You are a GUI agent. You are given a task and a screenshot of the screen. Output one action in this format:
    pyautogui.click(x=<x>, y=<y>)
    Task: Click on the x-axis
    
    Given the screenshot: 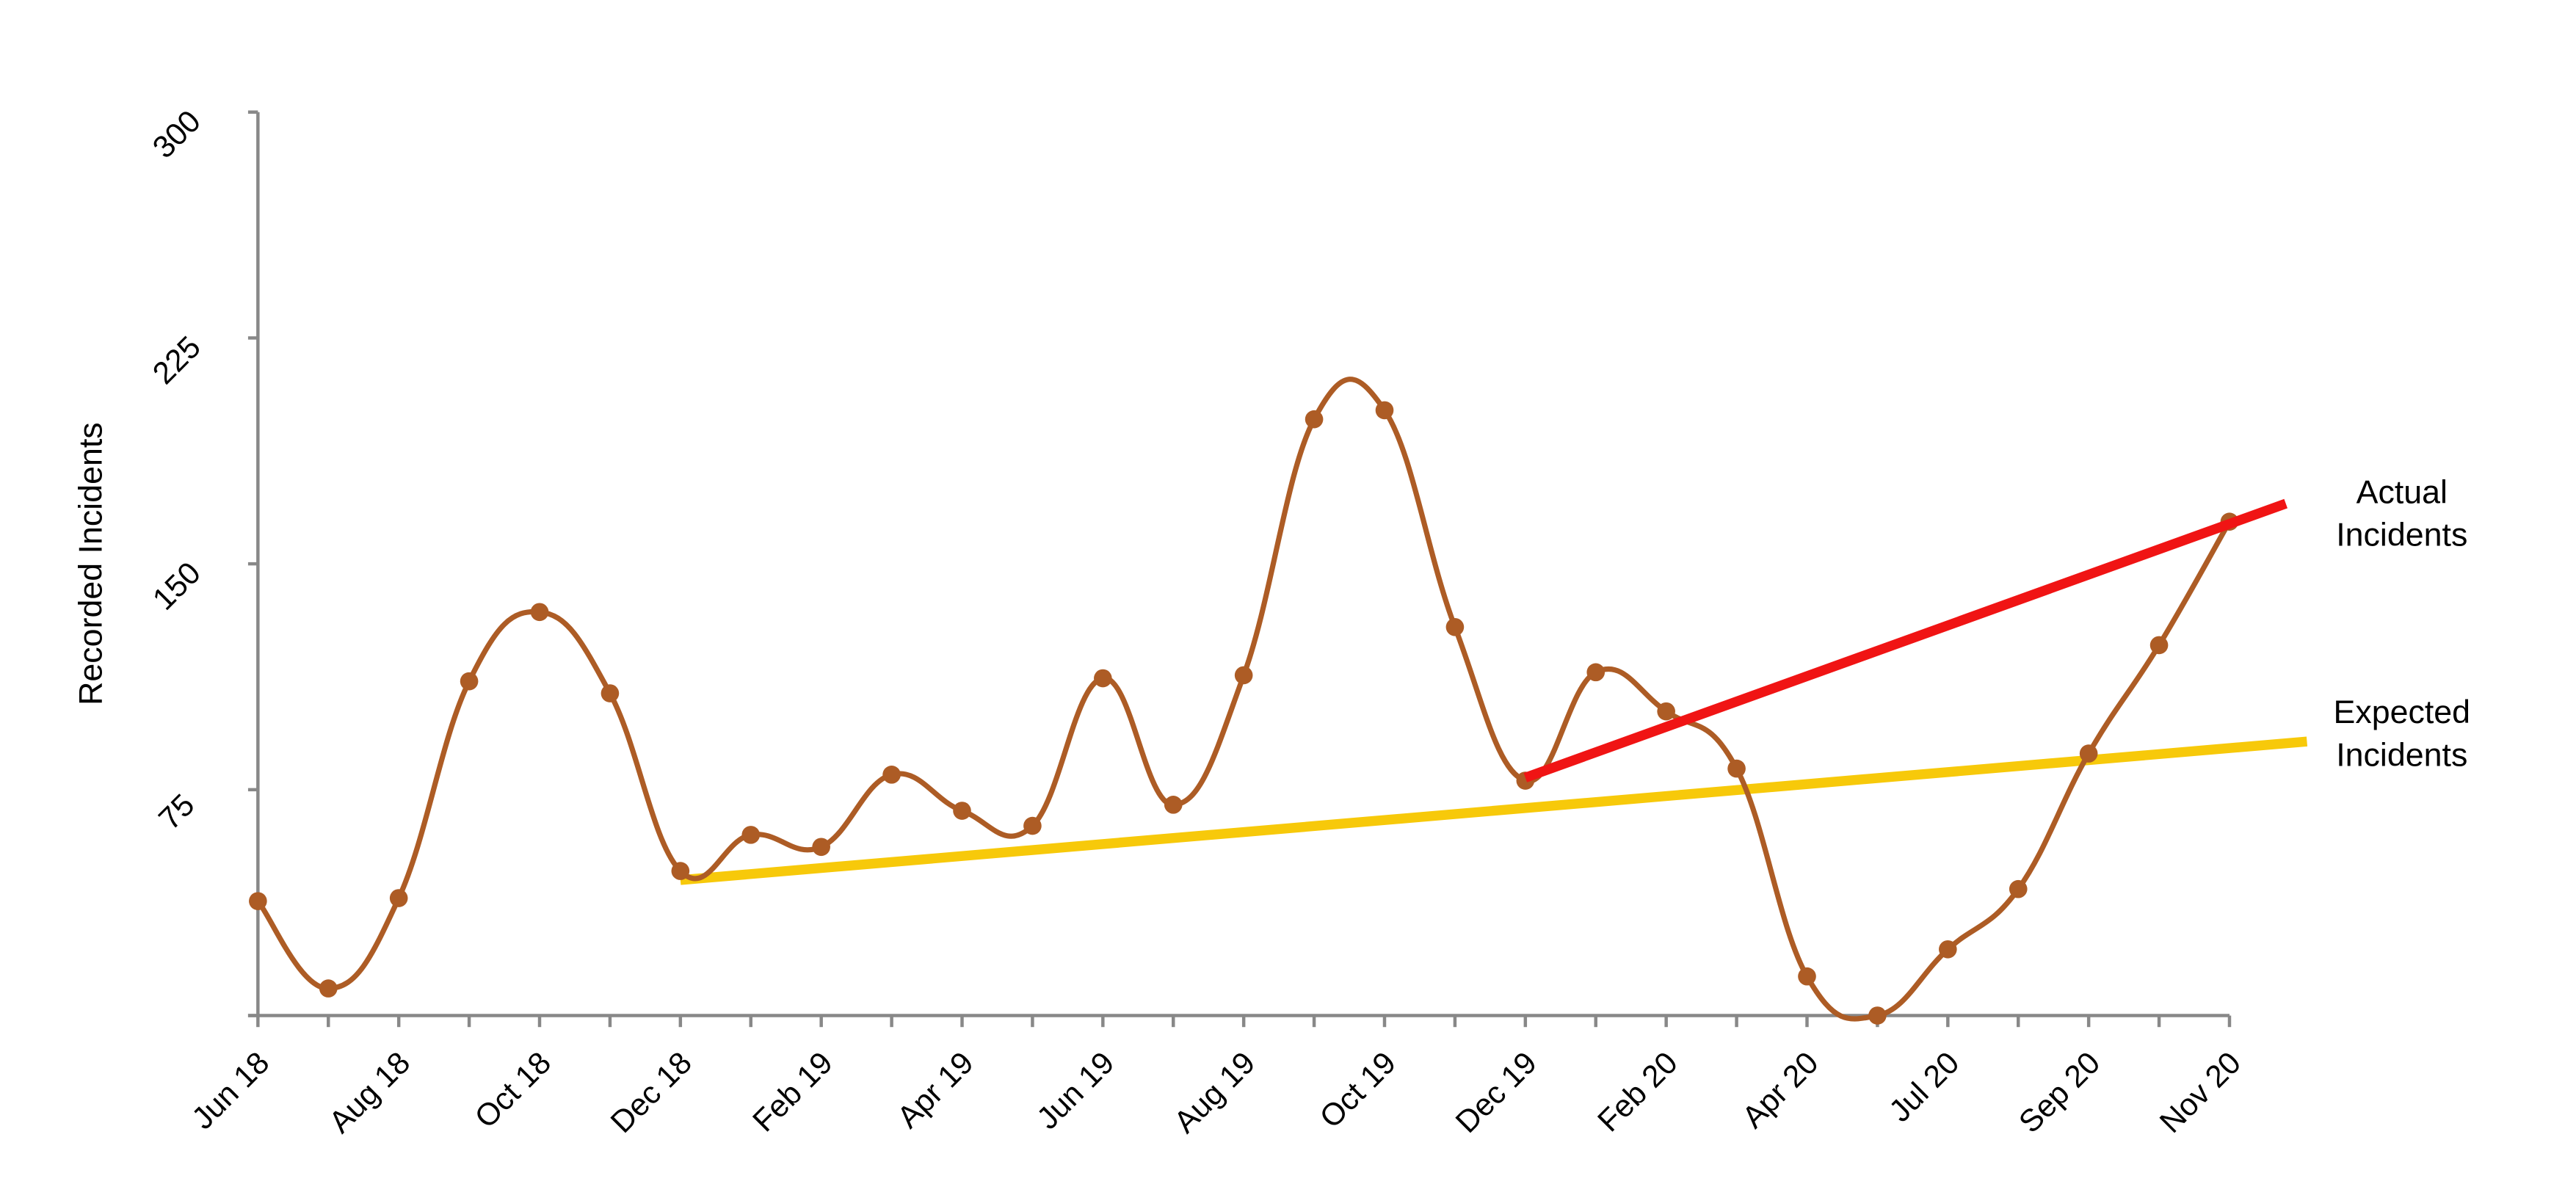 What is the action you would take?
    pyautogui.click(x=1240, y=1021)
    